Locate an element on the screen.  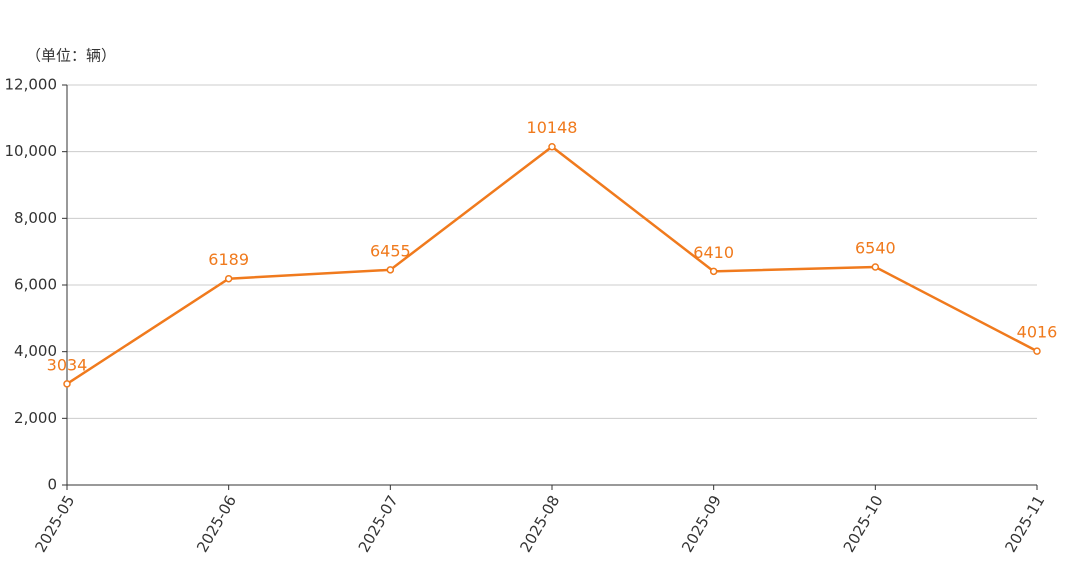
x-tick-label: 2025-08 is located at coordinates (539, 523).